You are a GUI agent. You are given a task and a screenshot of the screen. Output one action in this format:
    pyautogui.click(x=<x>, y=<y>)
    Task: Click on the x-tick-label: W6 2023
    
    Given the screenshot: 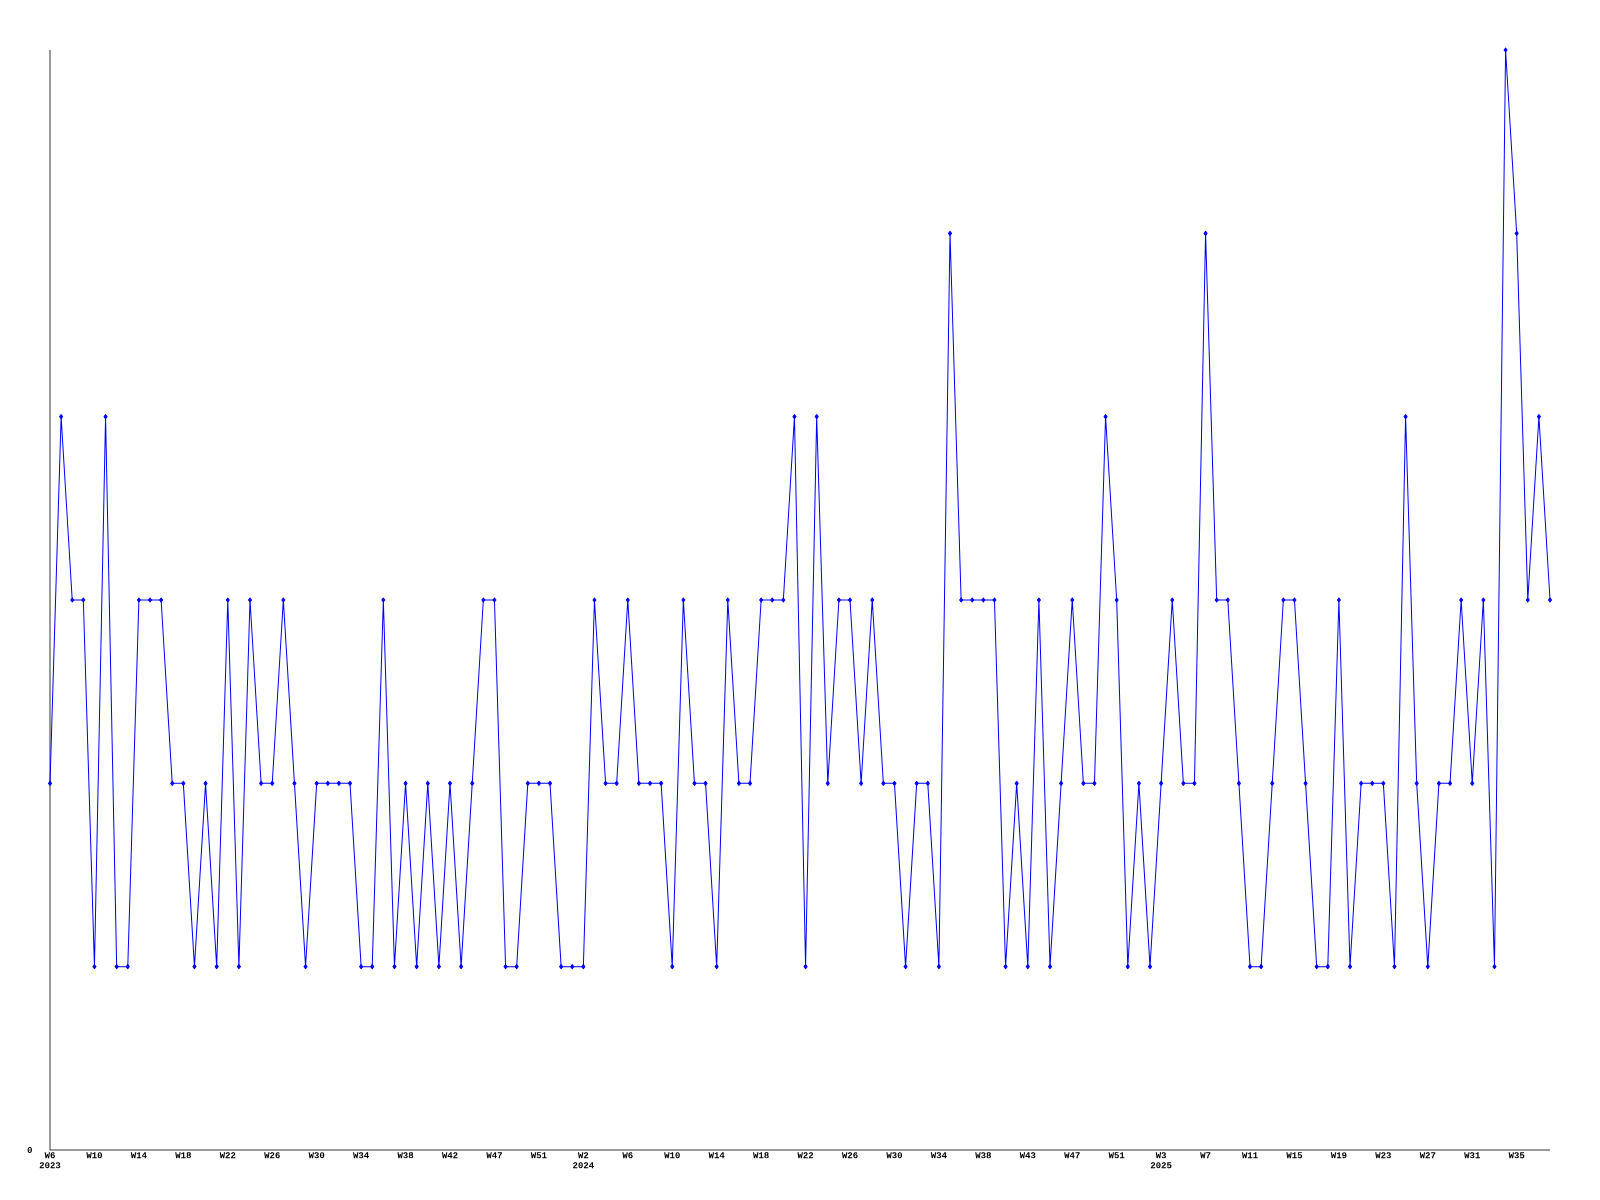 What is the action you would take?
    pyautogui.click(x=50, y=1160)
    